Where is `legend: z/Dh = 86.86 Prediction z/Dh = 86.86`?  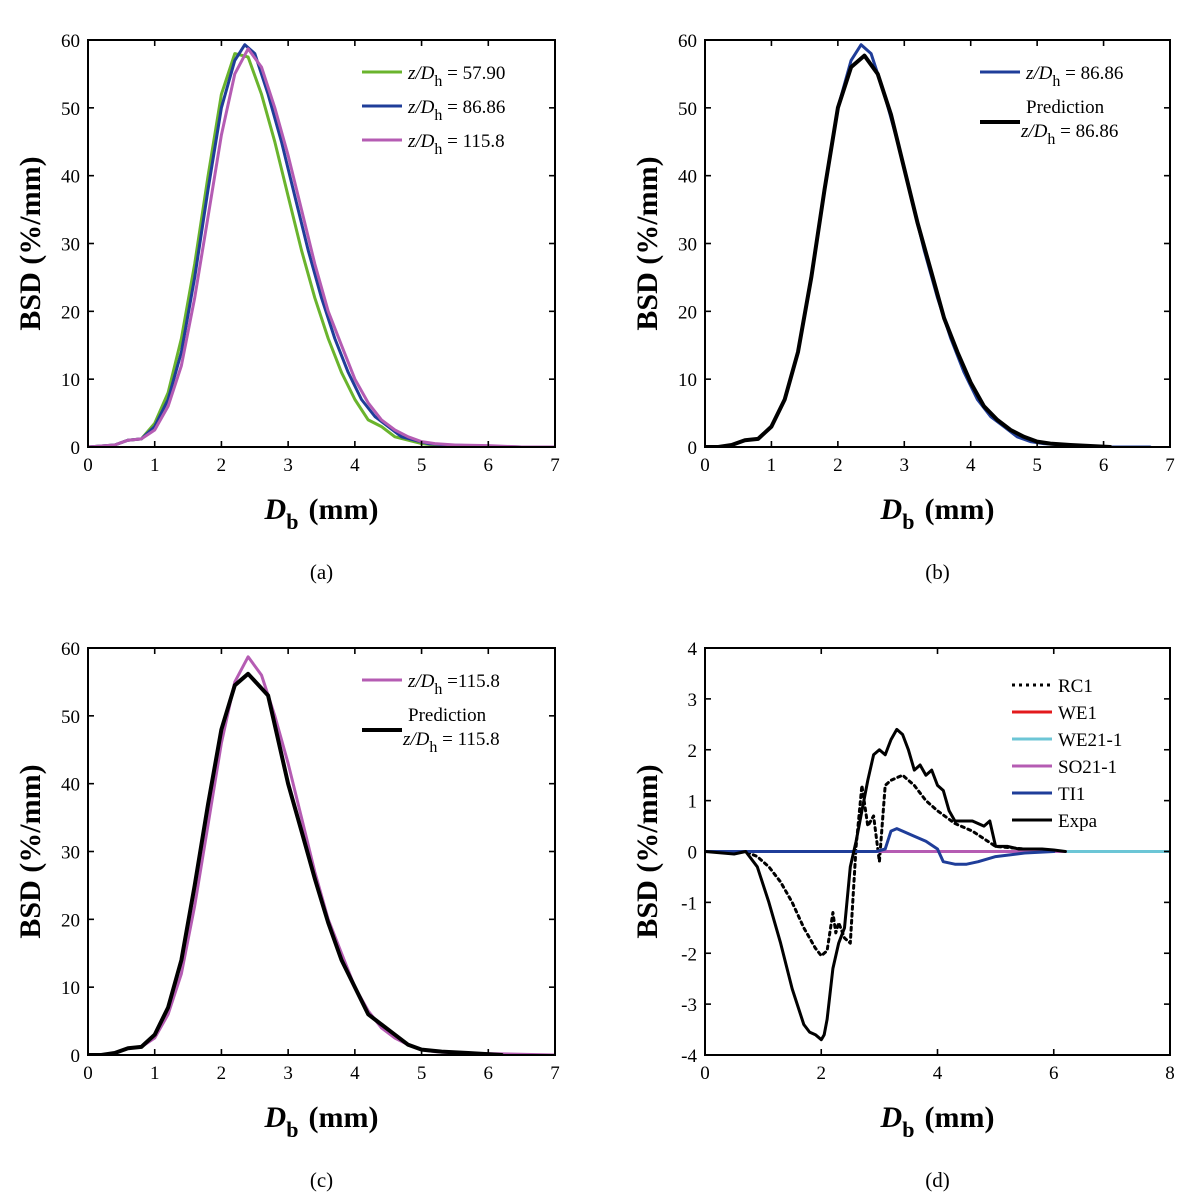
legend: z/Dh = 86.86 Prediction z/Dh = 86.86 is located at coordinates (1051, 105).